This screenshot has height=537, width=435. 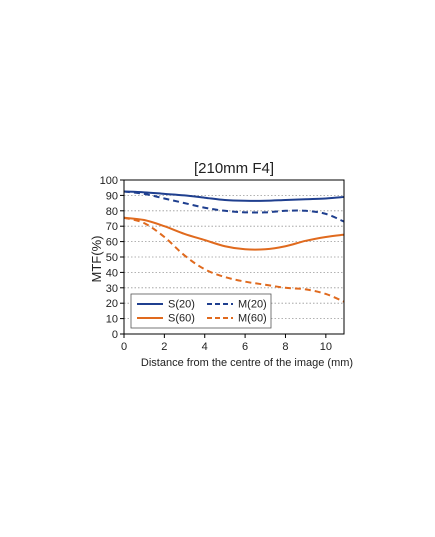 I want to click on x-tick-label: 0, so click(x=124, y=347).